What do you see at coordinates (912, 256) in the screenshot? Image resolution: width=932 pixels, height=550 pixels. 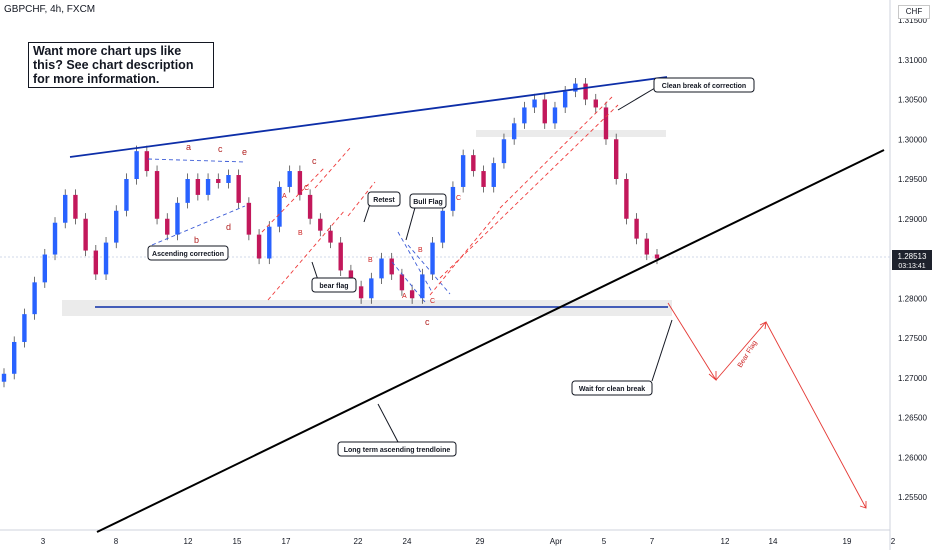 I see `svg-text: 1.28513` at bounding box center [912, 256].